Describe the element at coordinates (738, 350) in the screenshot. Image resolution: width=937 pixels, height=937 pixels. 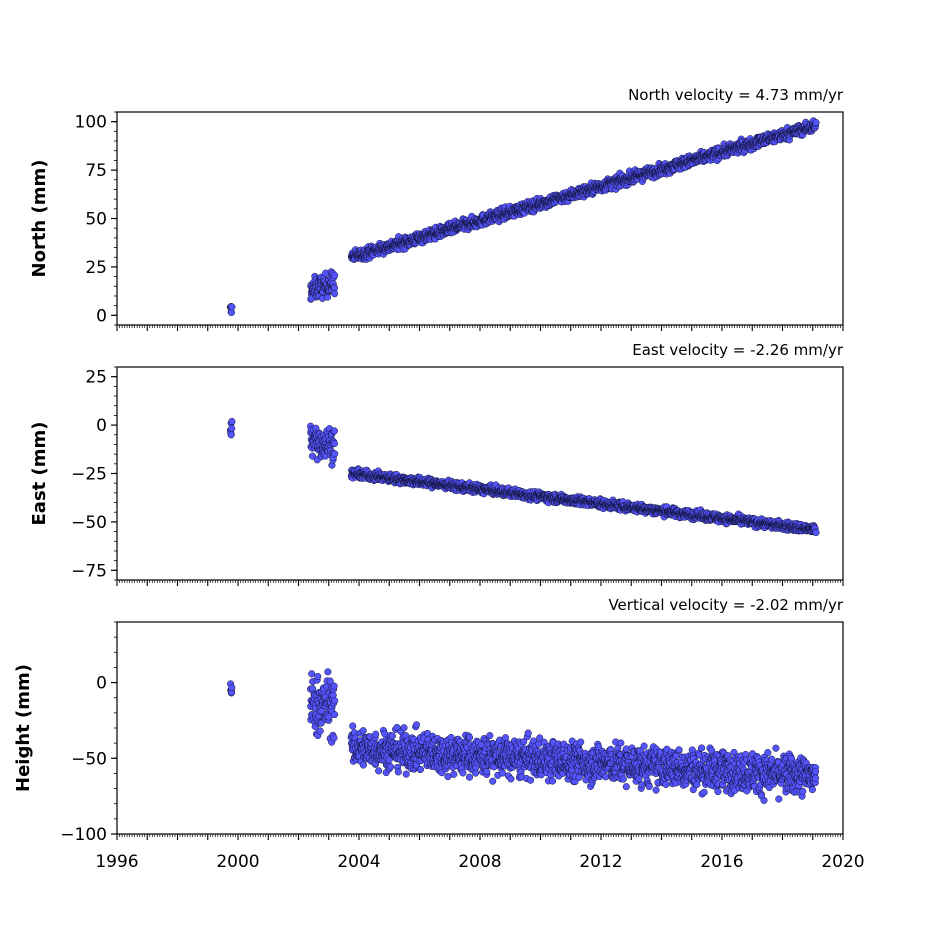
I see `east-velocity-title: East velocity = -2.26 mm/yr` at that location.